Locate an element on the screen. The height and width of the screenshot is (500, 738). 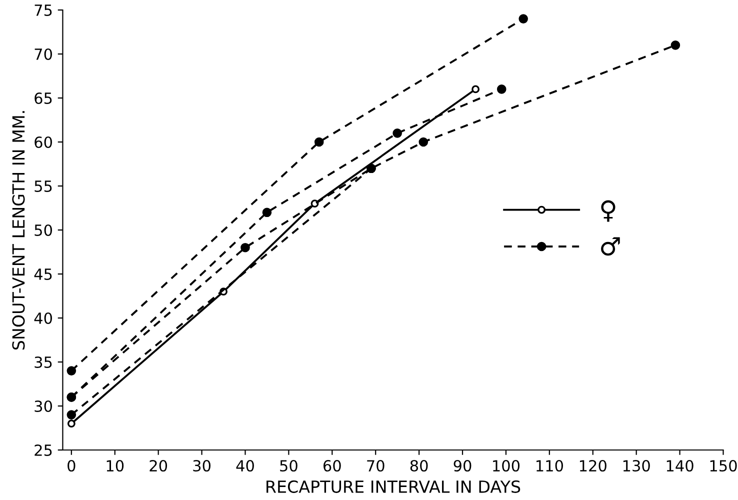
x-tick-label: 60 is located at coordinates (332, 466).